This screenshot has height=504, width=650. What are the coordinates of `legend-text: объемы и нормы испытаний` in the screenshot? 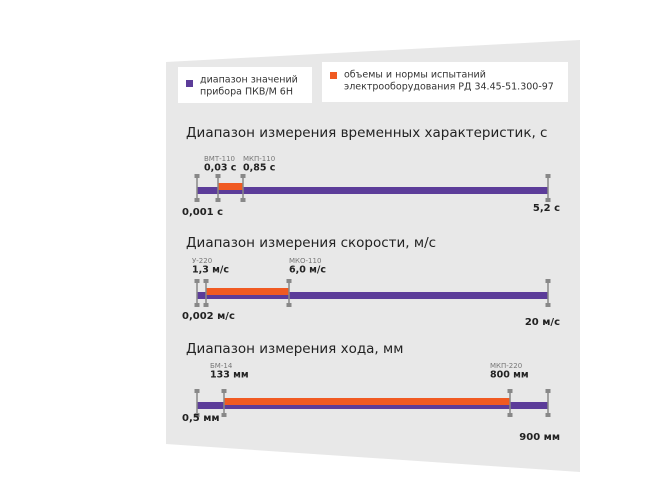 It's located at (415, 75).